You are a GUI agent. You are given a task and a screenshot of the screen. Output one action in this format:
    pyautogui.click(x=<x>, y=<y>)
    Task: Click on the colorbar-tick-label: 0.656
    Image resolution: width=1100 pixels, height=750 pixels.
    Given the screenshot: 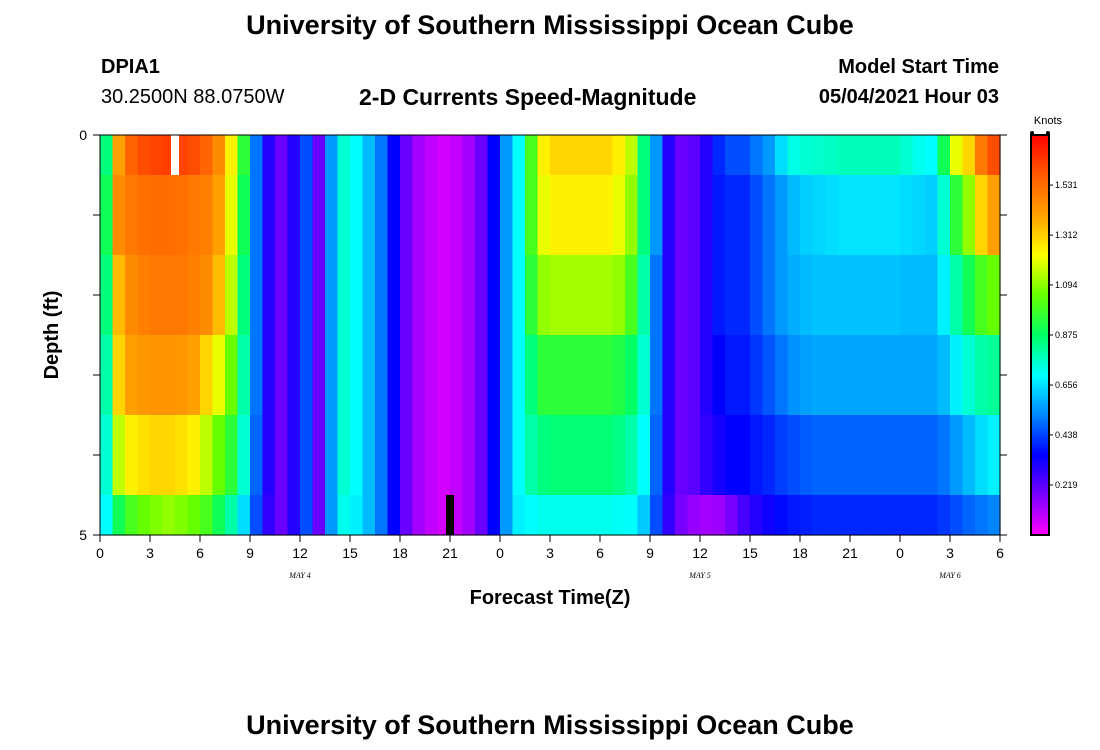 What is the action you would take?
    pyautogui.click(x=1066, y=385)
    